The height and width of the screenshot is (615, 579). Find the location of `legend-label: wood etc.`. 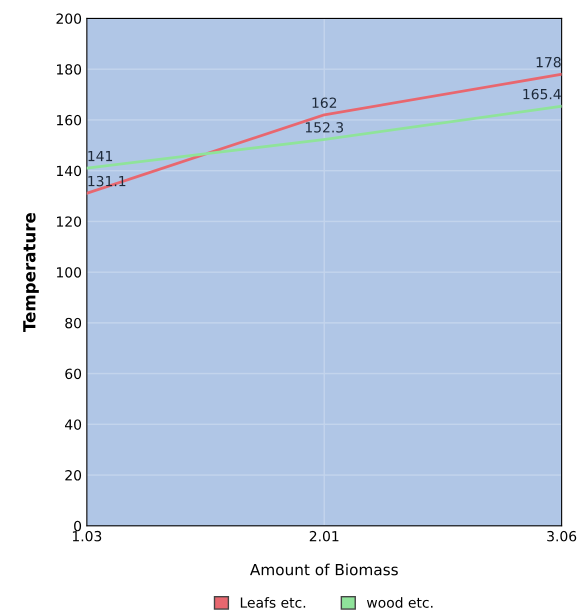

legend-label: wood etc. is located at coordinates (399, 602).